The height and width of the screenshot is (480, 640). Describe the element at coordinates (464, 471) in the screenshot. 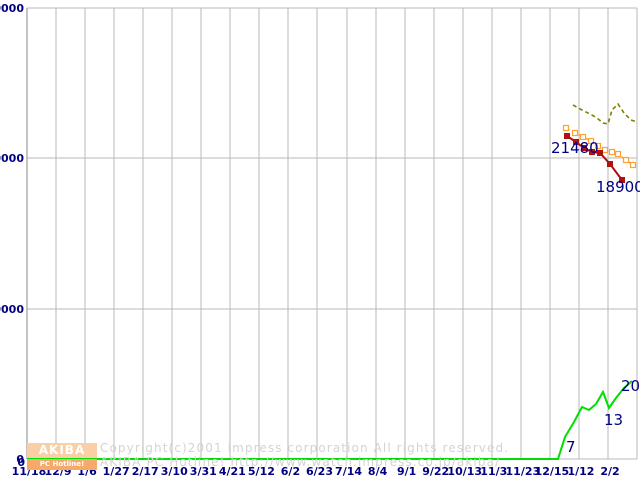

I see `x-axis-label: 10/13` at that location.